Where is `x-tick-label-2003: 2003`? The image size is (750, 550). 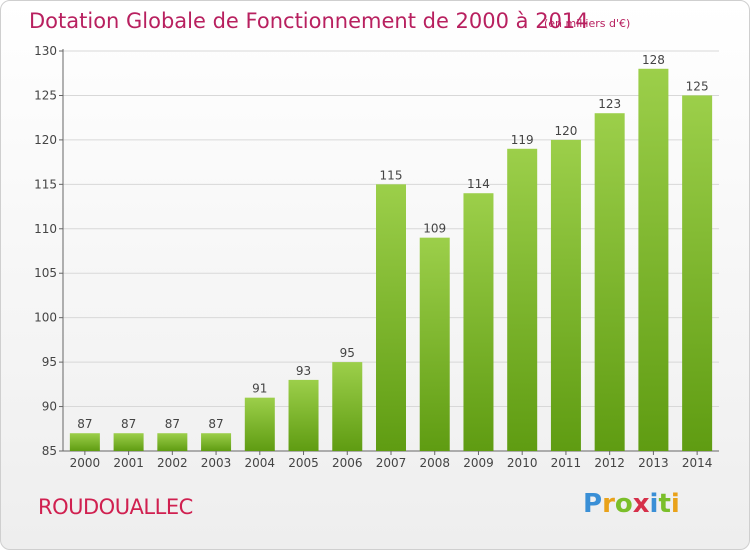
x-tick-label-2003: 2003 is located at coordinates (216, 463).